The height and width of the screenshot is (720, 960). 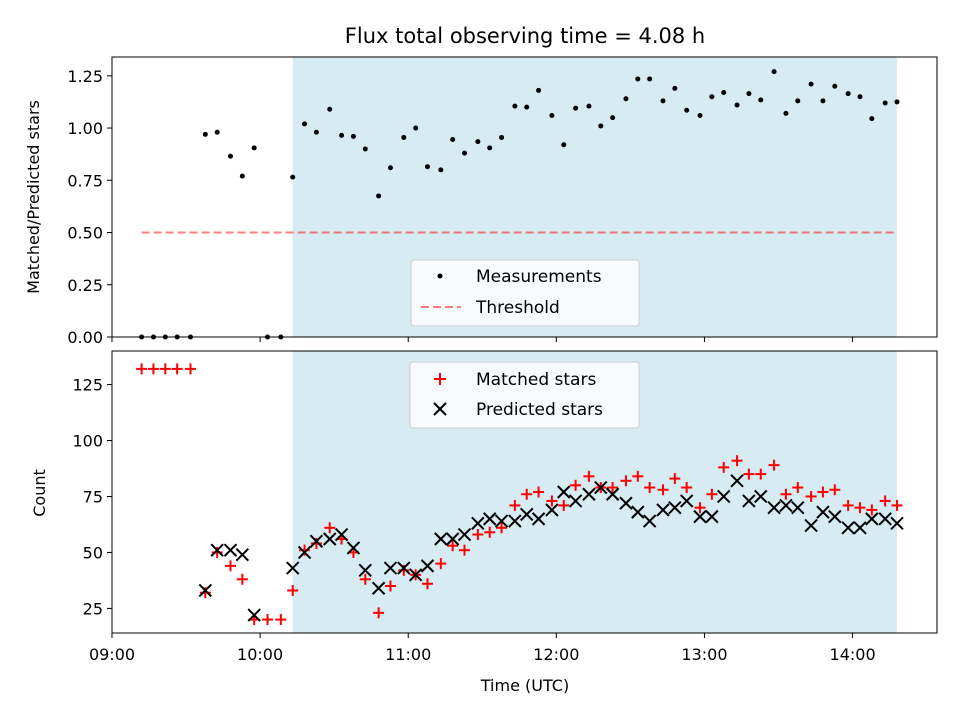 What do you see at coordinates (524, 685) in the screenshot?
I see `x-axis-label: Time (UTC)` at bounding box center [524, 685].